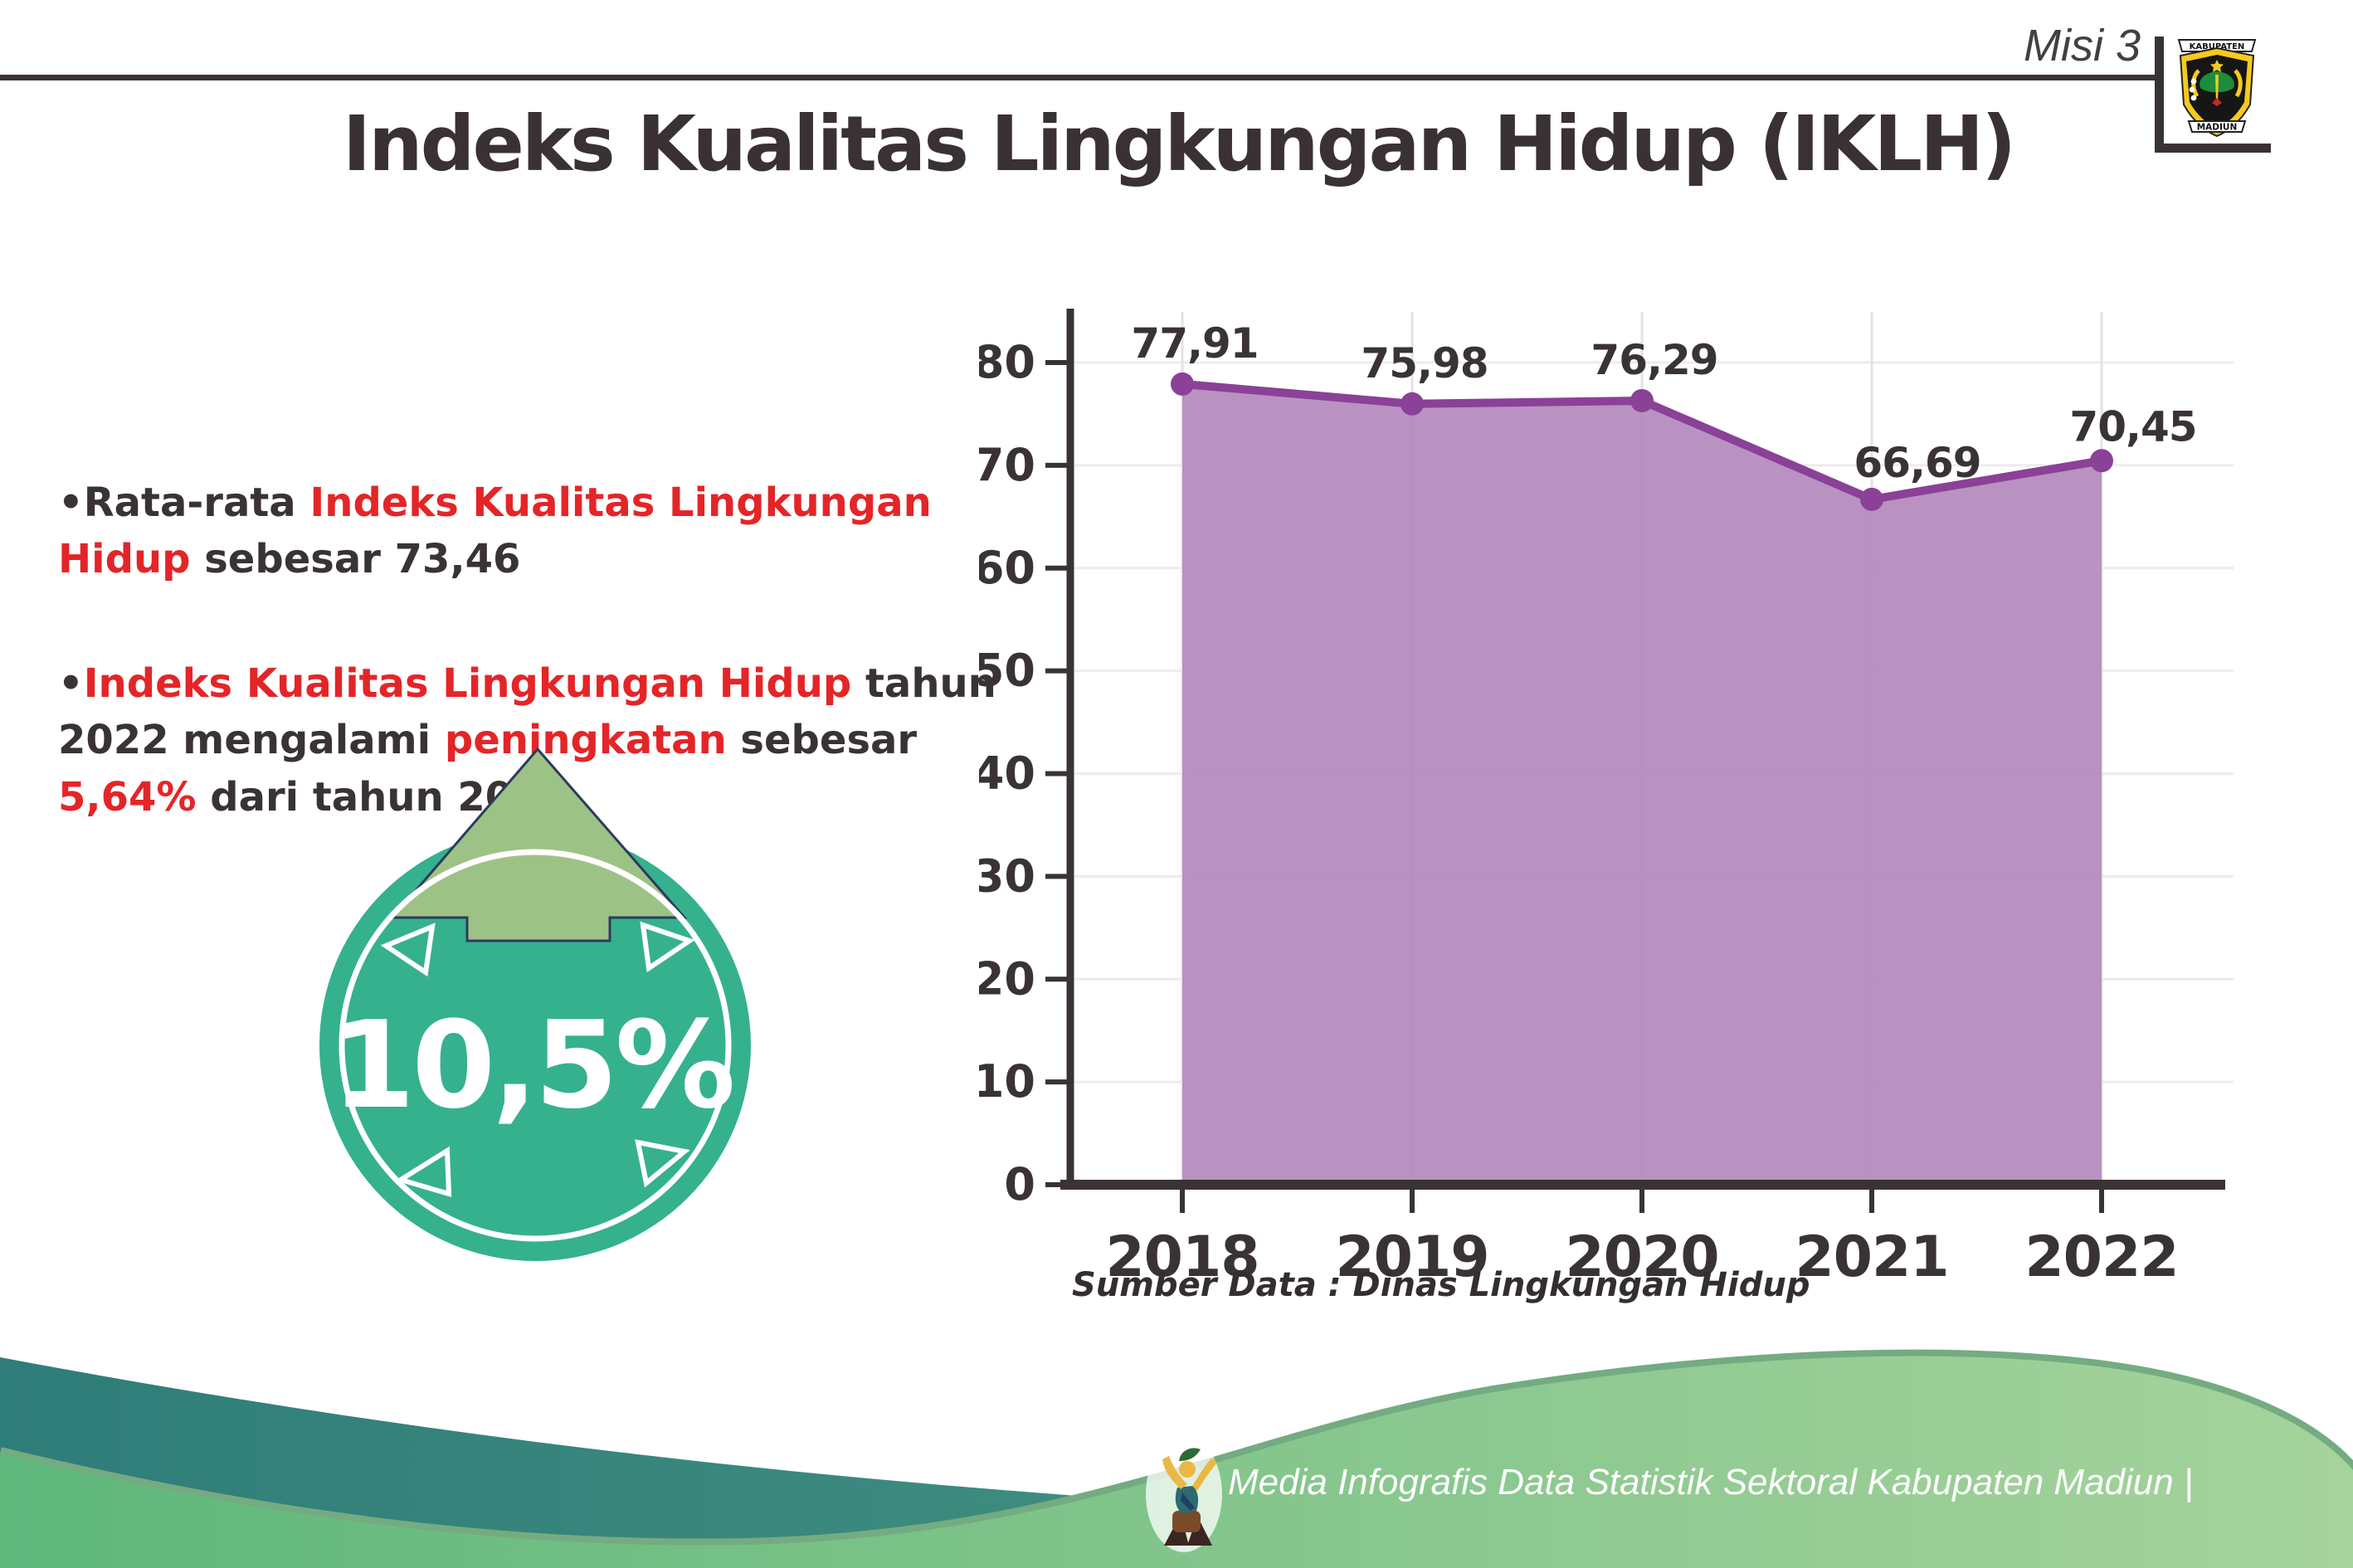 Image resolution: width=2353 pixels, height=1568 pixels. Describe the element at coordinates (1424, 363) in the screenshot. I see `data-value-label: 75,98` at that location.